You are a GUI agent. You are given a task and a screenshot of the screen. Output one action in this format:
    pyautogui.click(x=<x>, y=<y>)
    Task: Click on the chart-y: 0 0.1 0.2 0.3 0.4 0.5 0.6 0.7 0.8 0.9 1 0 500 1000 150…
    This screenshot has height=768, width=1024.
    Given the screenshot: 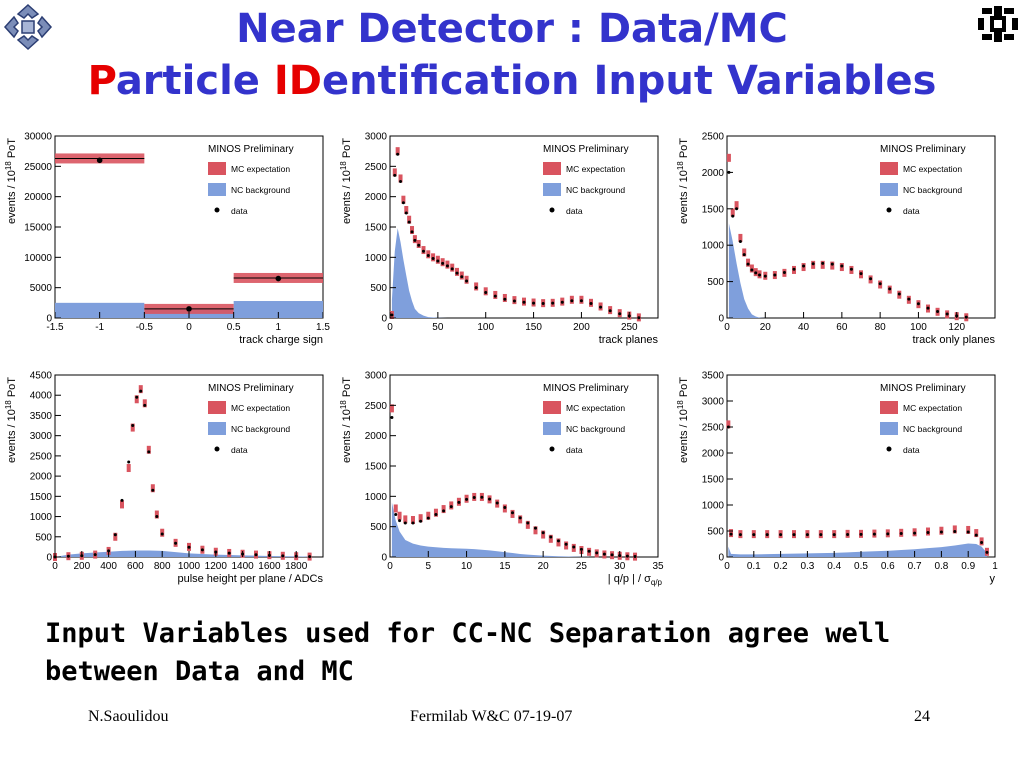 What is the action you would take?
    pyautogui.click(x=841, y=481)
    